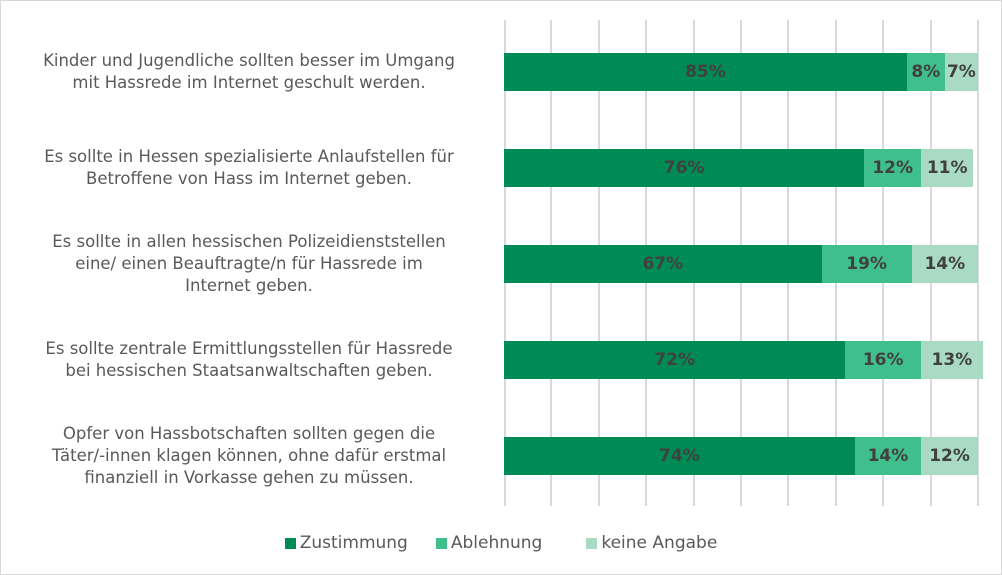 This screenshot has height=575, width=1002. Describe the element at coordinates (441, 543) in the screenshot. I see `legend-swatch-ablehnung` at that location.